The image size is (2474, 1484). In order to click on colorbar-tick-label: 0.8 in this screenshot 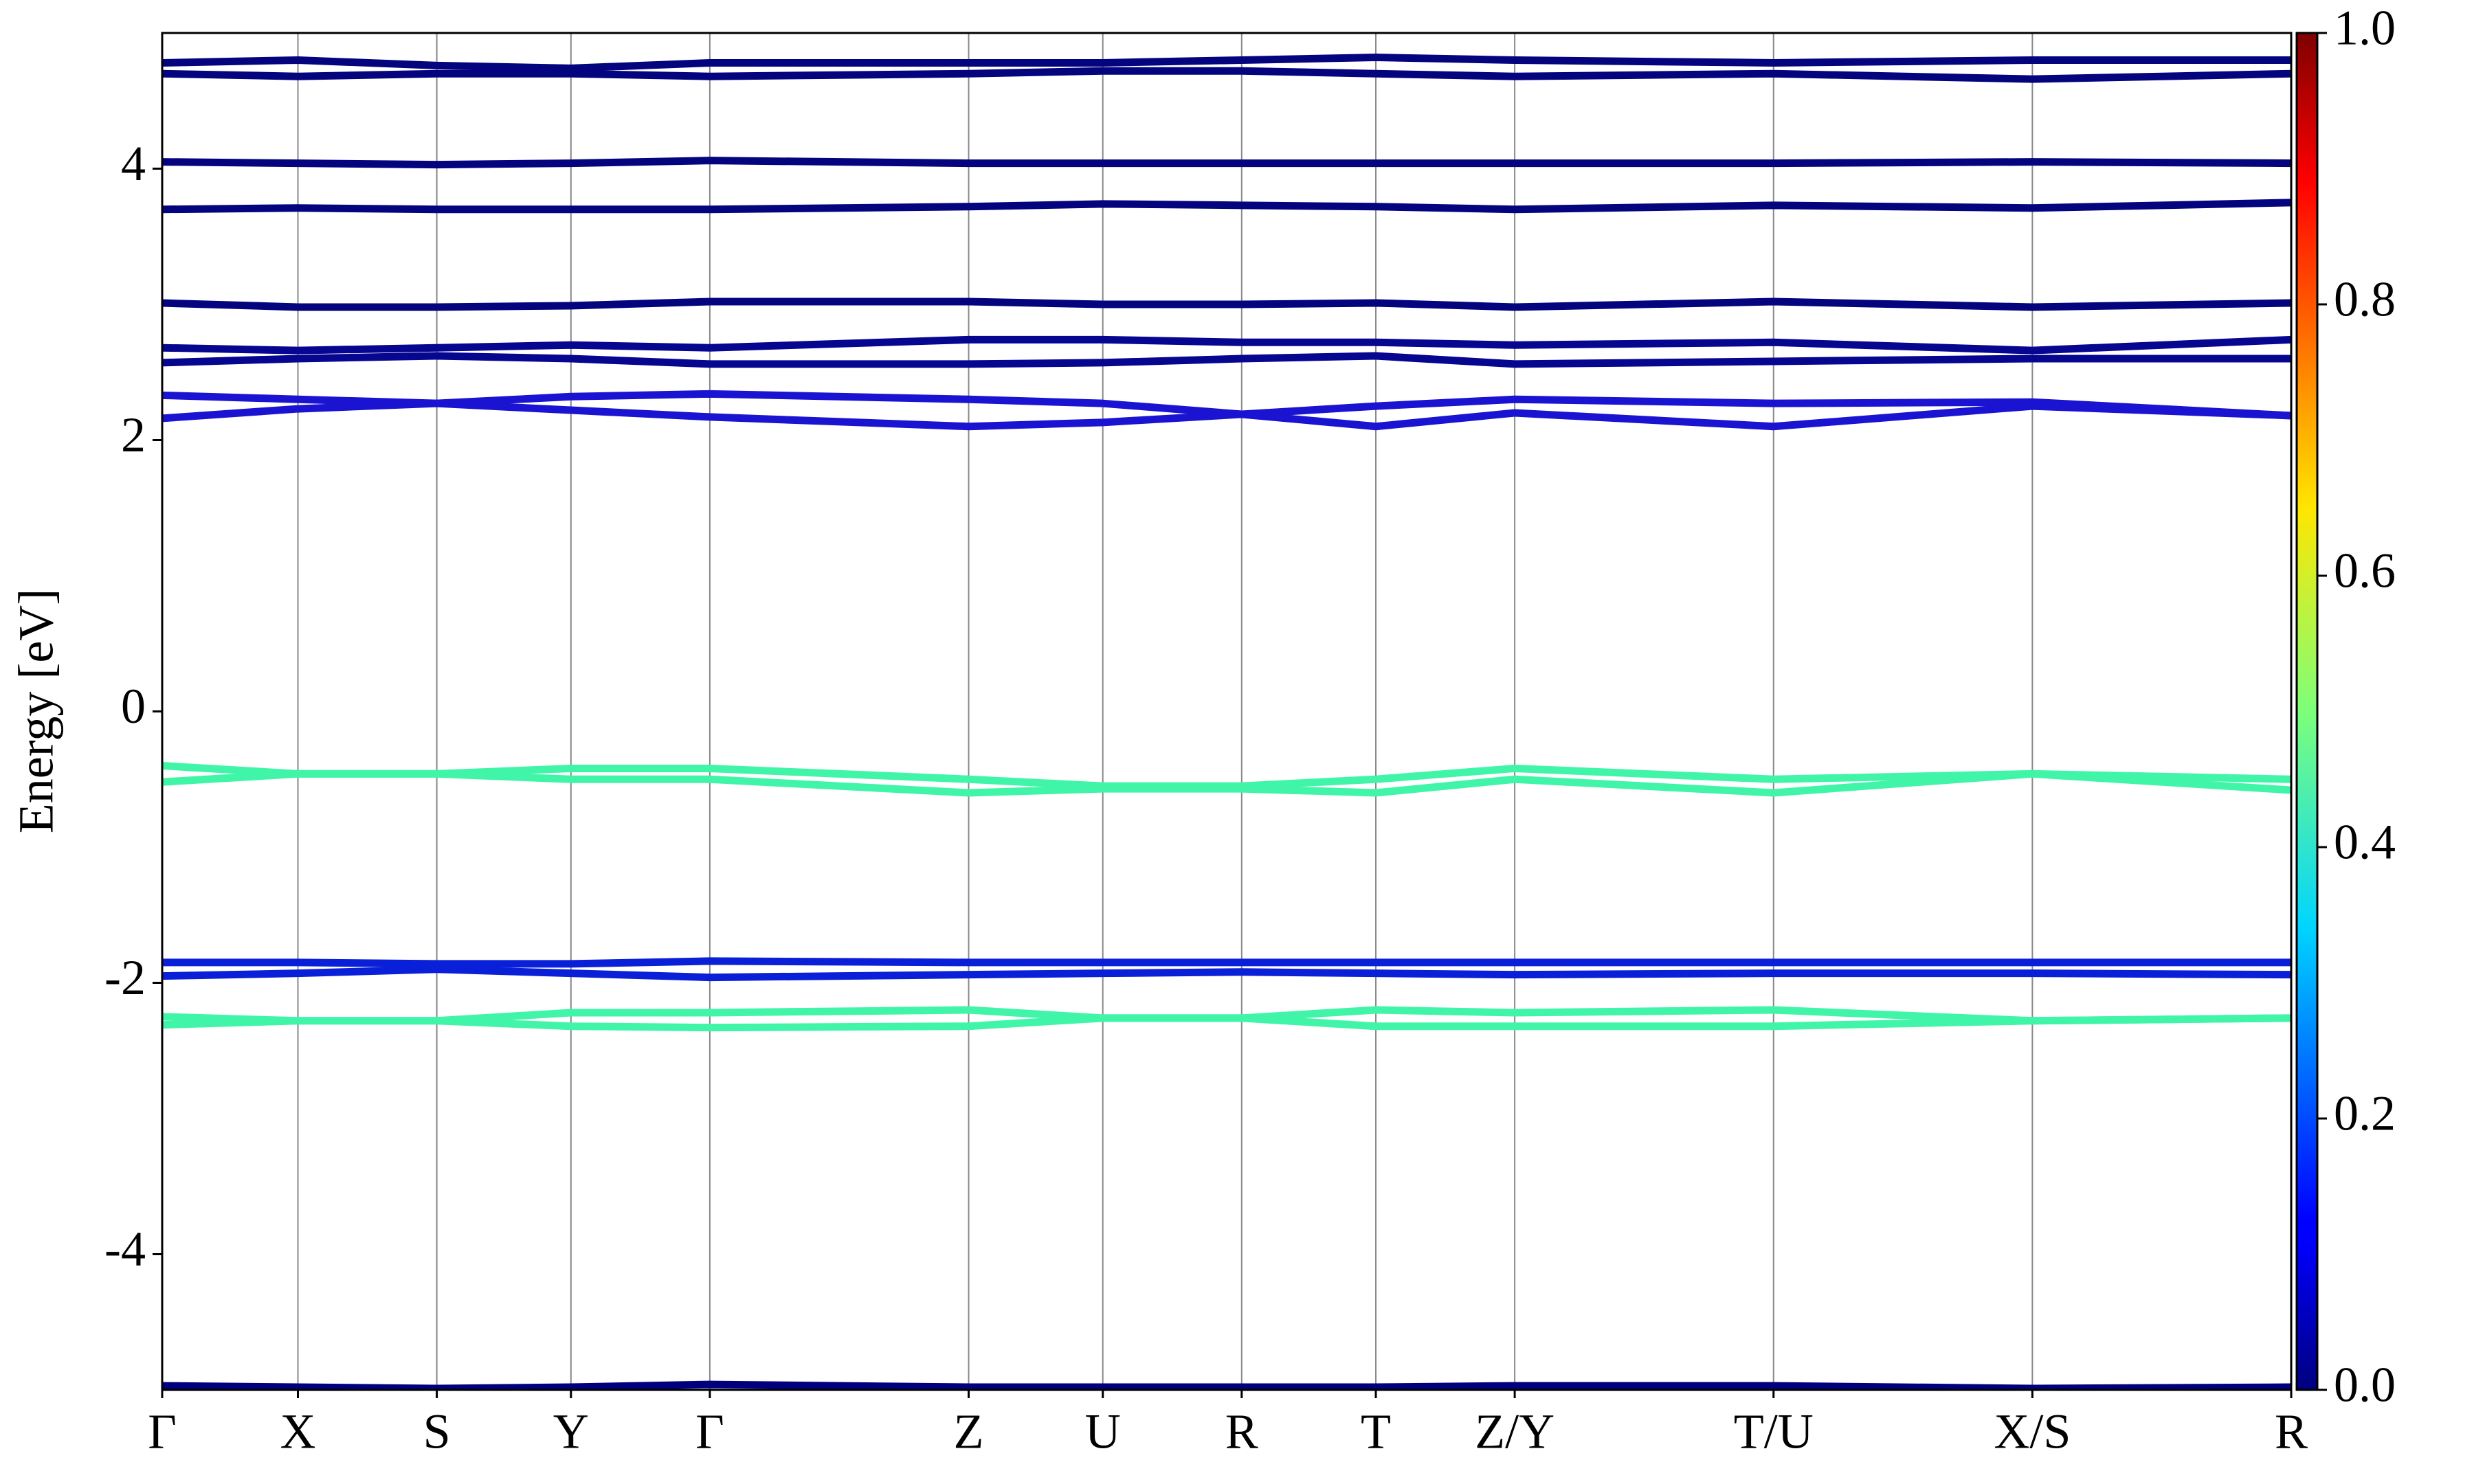, I will do `click(2365, 299)`.